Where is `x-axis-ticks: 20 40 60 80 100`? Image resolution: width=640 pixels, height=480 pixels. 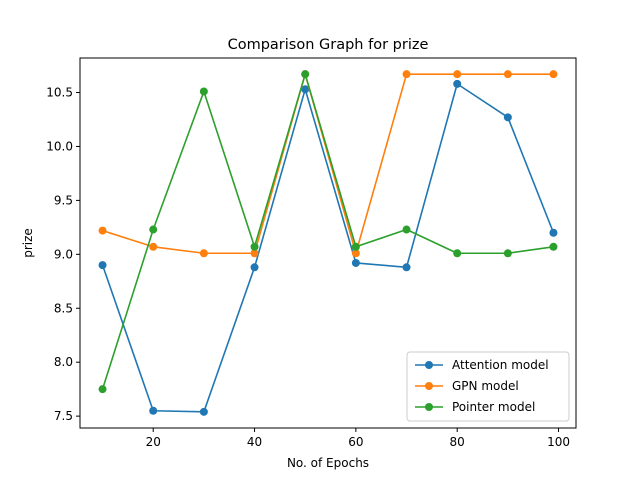 x-axis-ticks: 20 40 60 80 100 is located at coordinates (358, 438).